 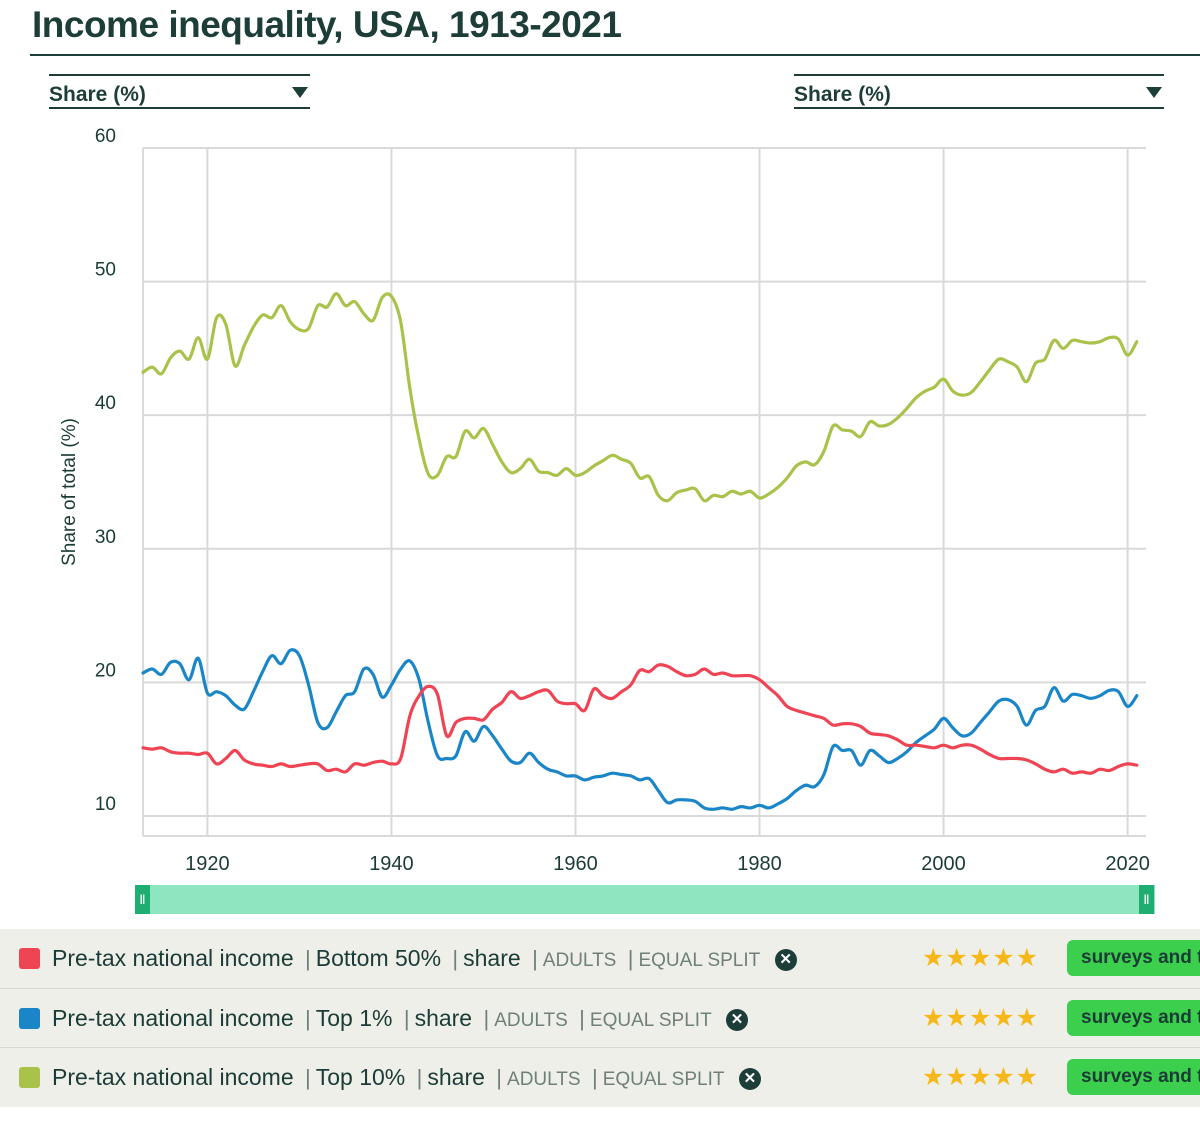 What do you see at coordinates (1146, 899) in the screenshot?
I see `slider-handle-end: Ⅱ` at bounding box center [1146, 899].